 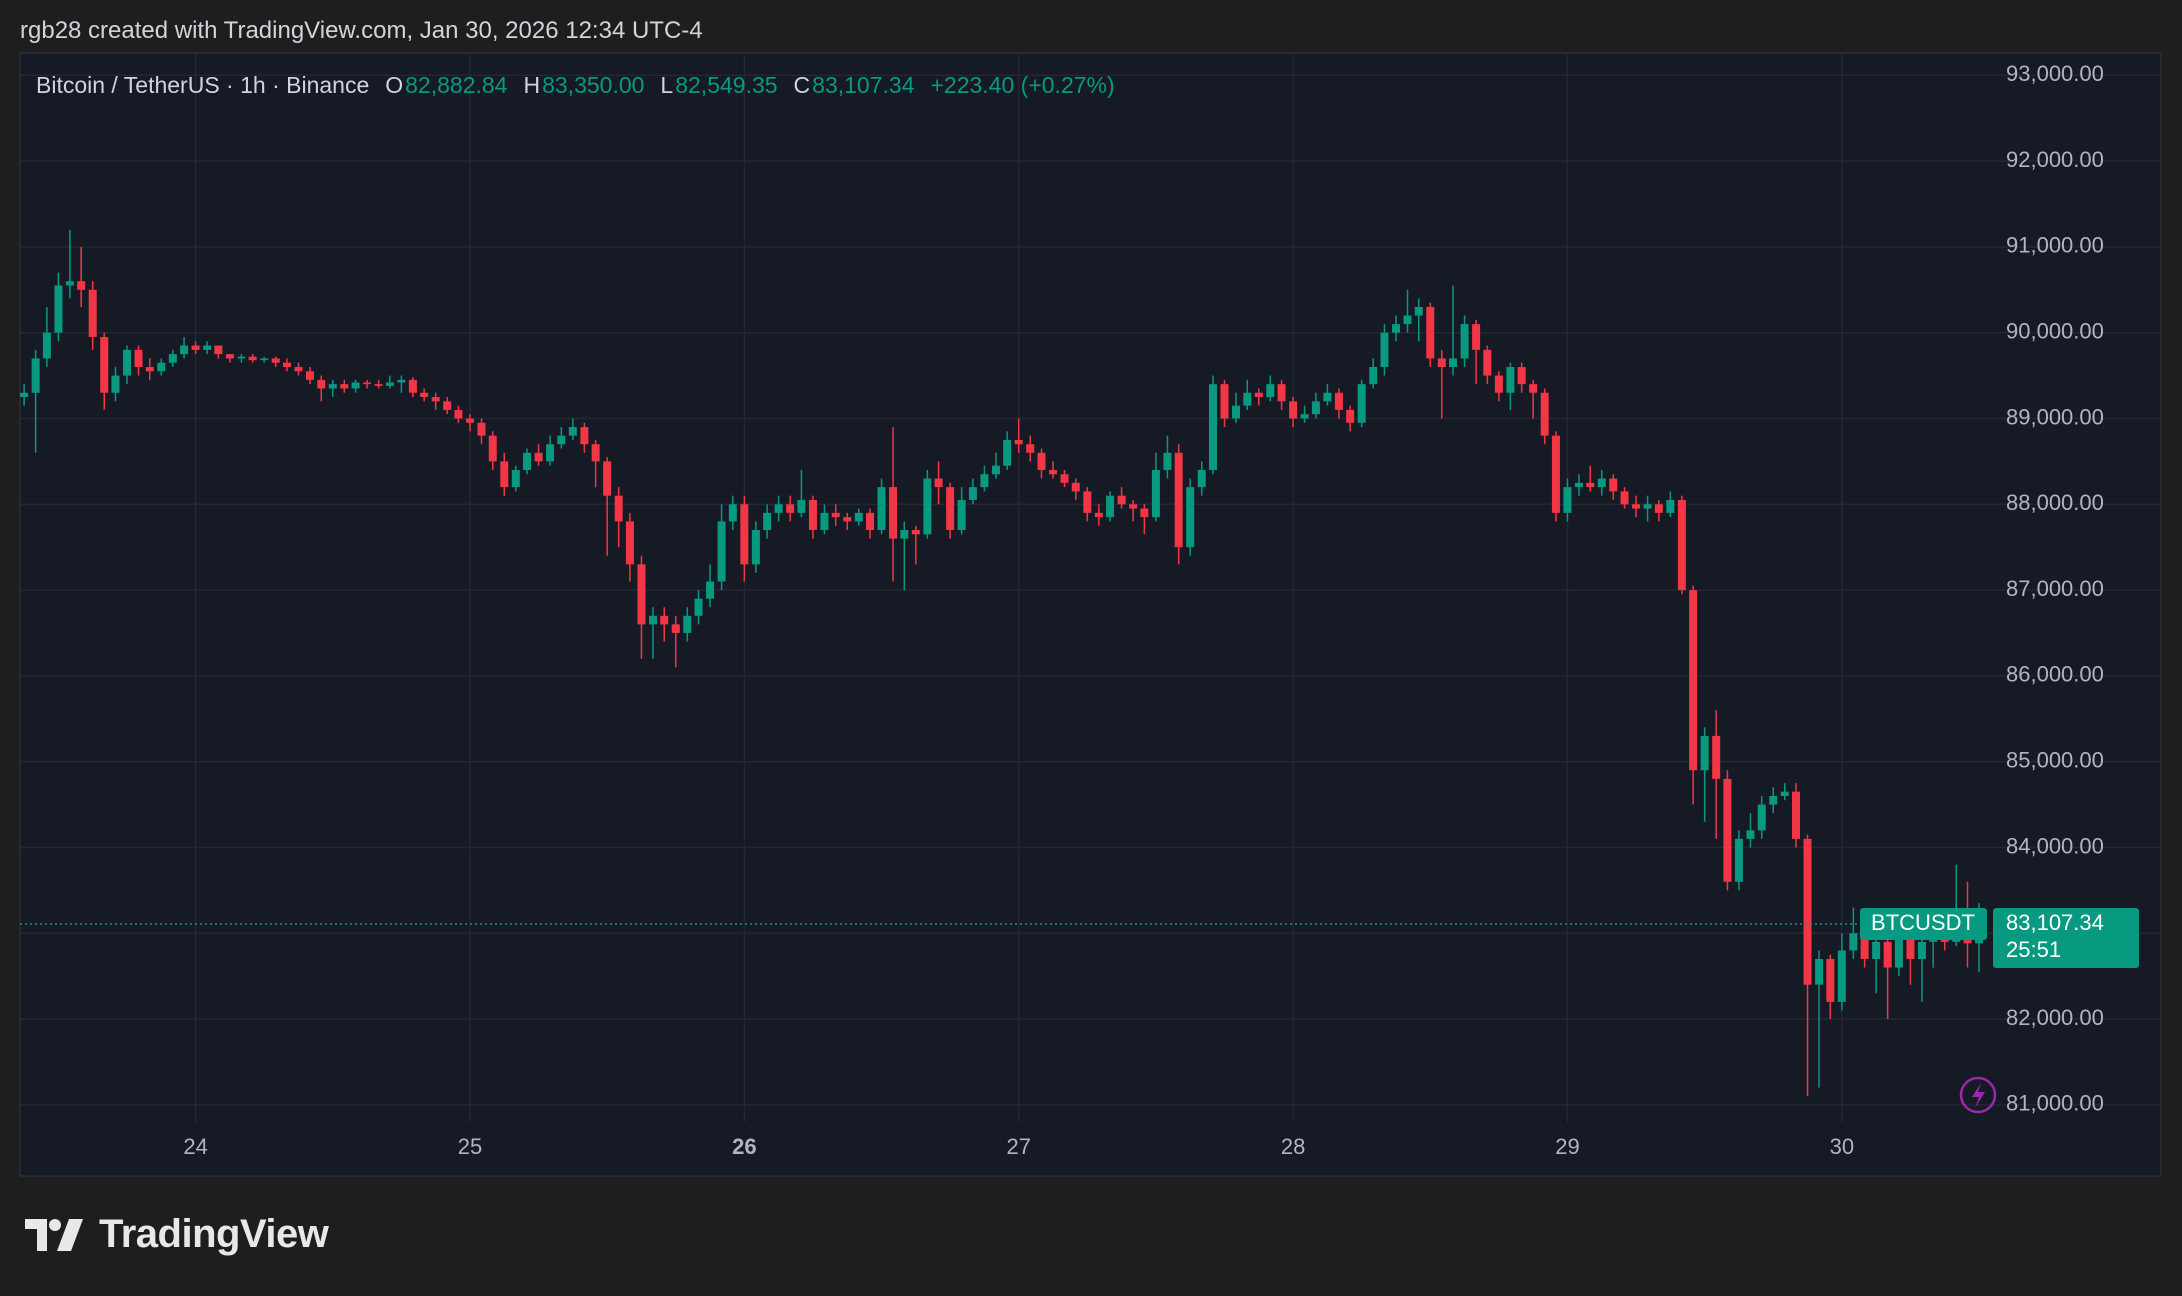 I want to click on footer: TradingView, so click(x=177, y=1234).